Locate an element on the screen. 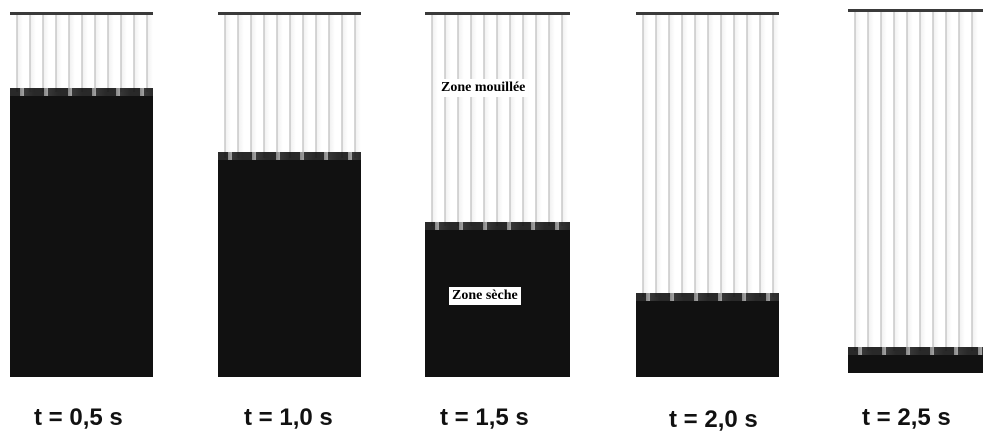 This screenshot has height=434, width=983. dry-zone-label: Zone sèche is located at coordinates (485, 296).